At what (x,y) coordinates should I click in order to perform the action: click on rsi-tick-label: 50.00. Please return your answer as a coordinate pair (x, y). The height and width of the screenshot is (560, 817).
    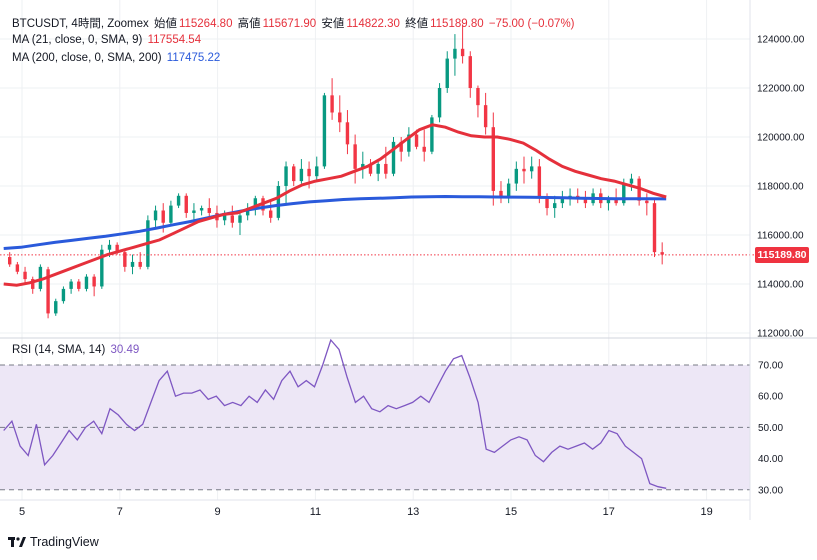
    Looking at the image, I should click on (770, 428).